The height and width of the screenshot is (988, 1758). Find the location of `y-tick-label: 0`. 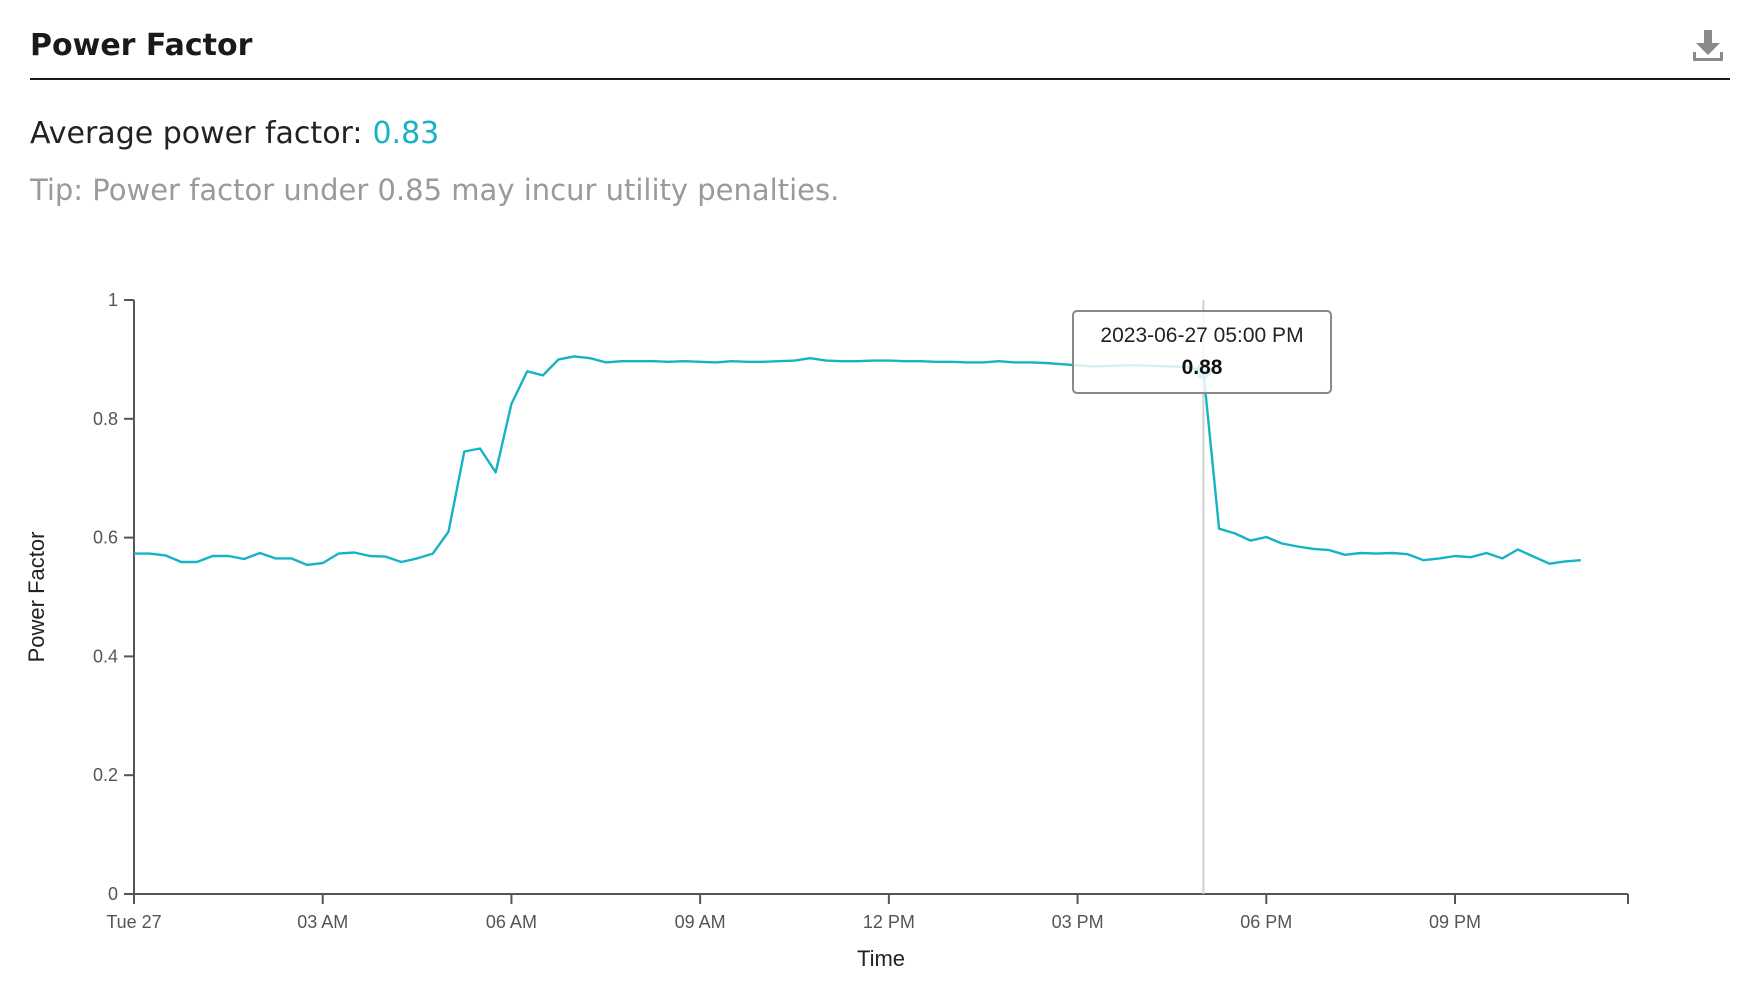

y-tick-label: 0 is located at coordinates (113, 894).